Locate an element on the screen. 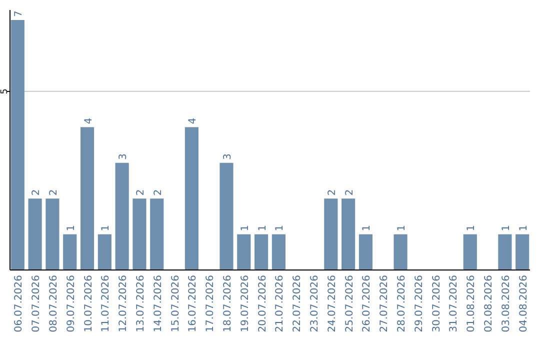 The image size is (540, 340). x-tick-label: 01.08.2026 is located at coordinates (472, 303).